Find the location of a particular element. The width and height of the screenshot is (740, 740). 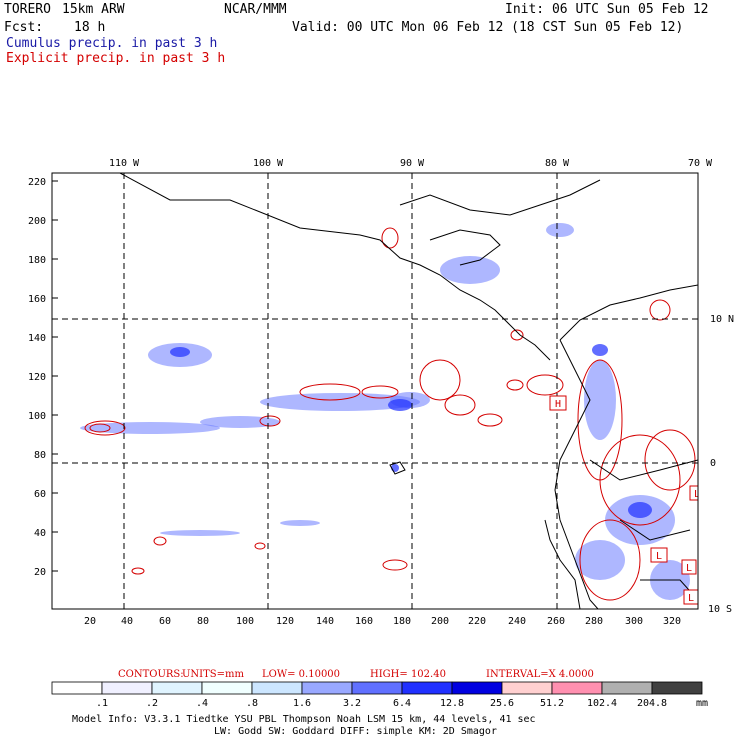

colorbar-label: 1.6 is located at coordinates (302, 703).